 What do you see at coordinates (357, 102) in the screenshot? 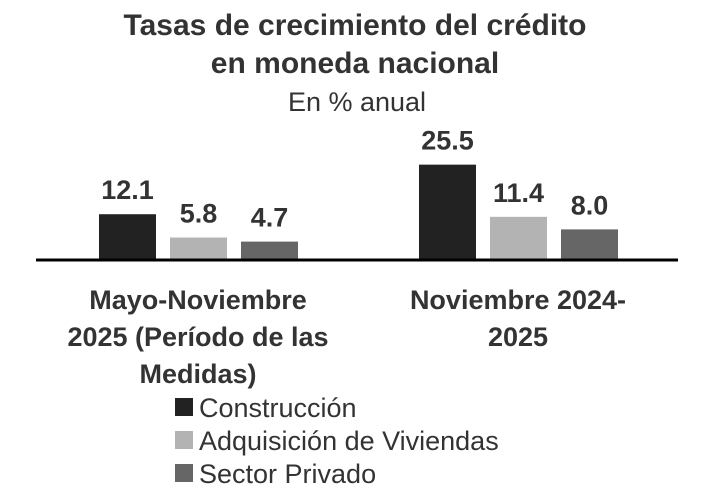
I see `chart-subtitle: En % anual` at bounding box center [357, 102].